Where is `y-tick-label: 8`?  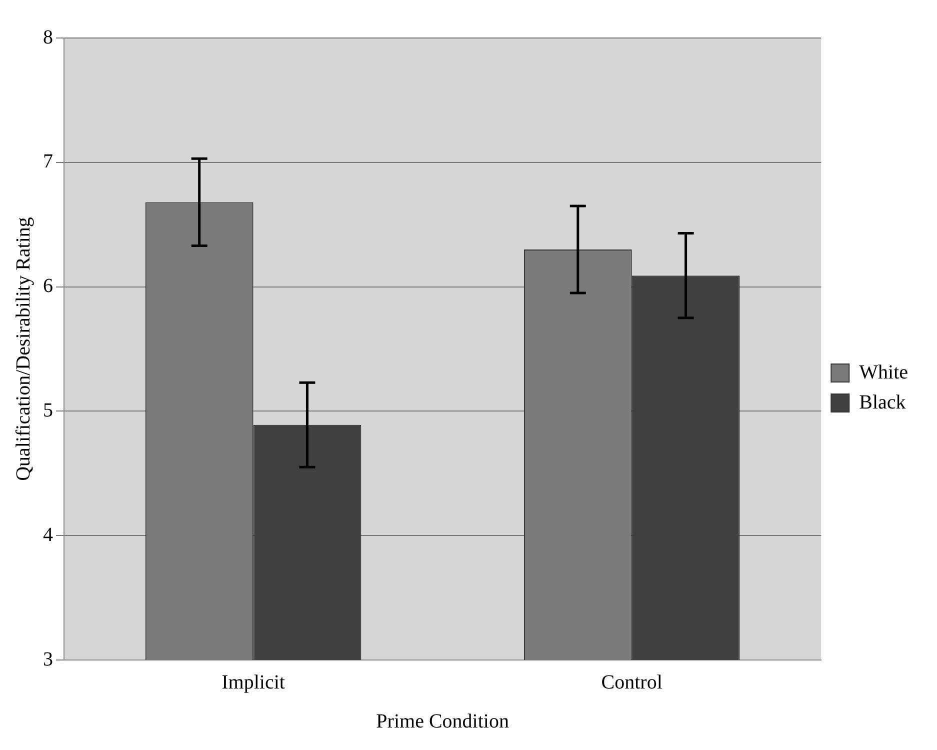 y-tick-label: 8 is located at coordinates (48, 37).